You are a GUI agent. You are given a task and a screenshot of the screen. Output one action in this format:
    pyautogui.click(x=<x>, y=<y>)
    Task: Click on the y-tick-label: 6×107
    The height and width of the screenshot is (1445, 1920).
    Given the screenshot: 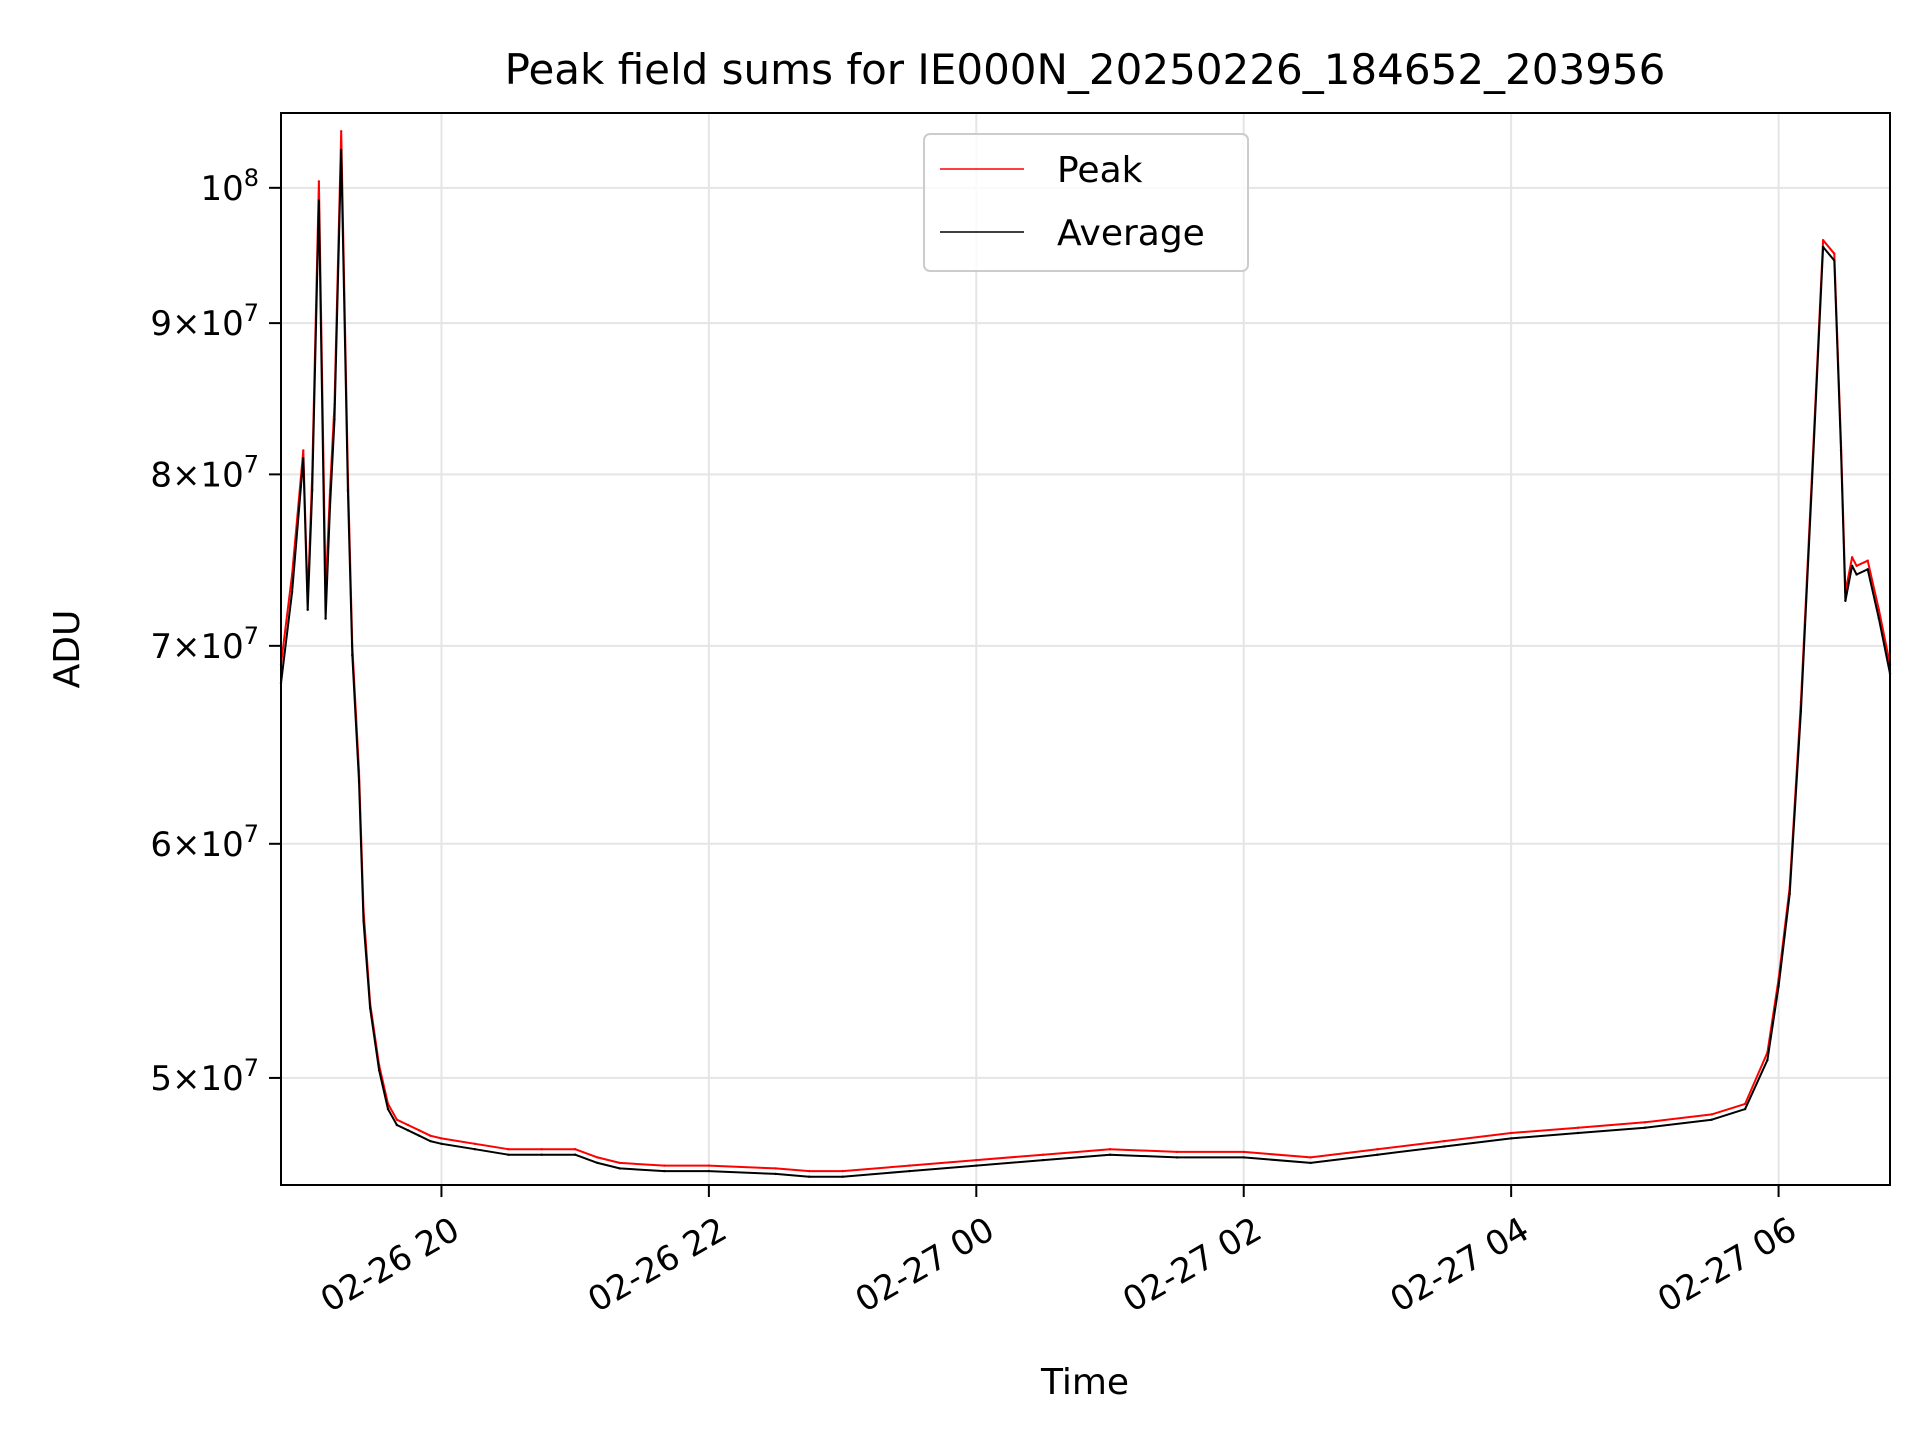 What is the action you would take?
    pyautogui.click(x=204, y=842)
    